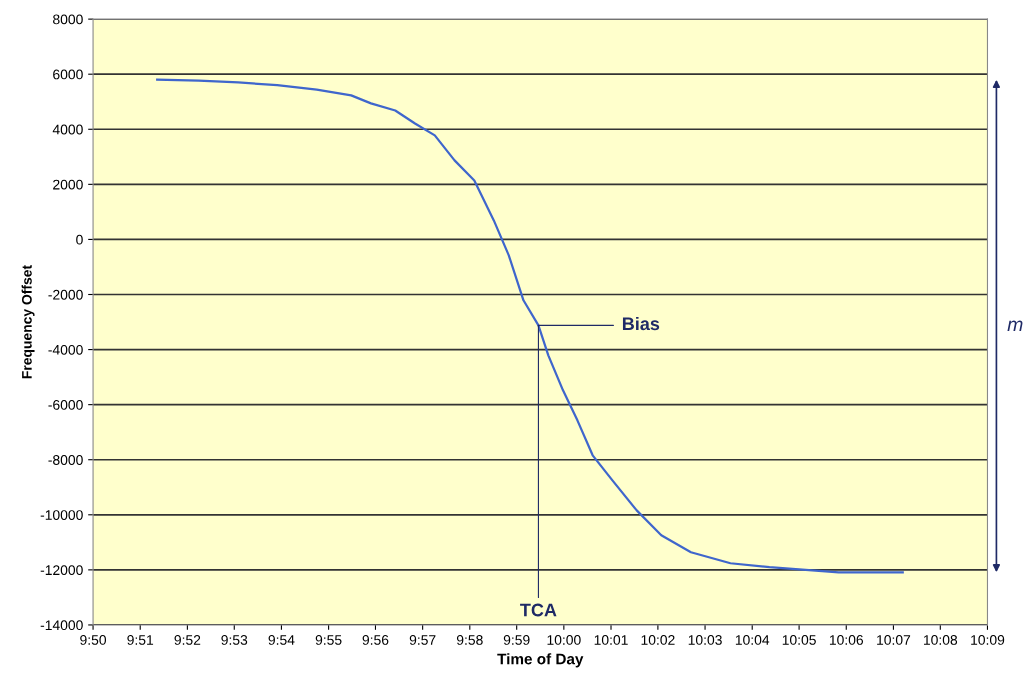 This screenshot has width=1034, height=683. Describe the element at coordinates (187, 640) in the screenshot. I see `x-tick-label: 9:52` at that location.